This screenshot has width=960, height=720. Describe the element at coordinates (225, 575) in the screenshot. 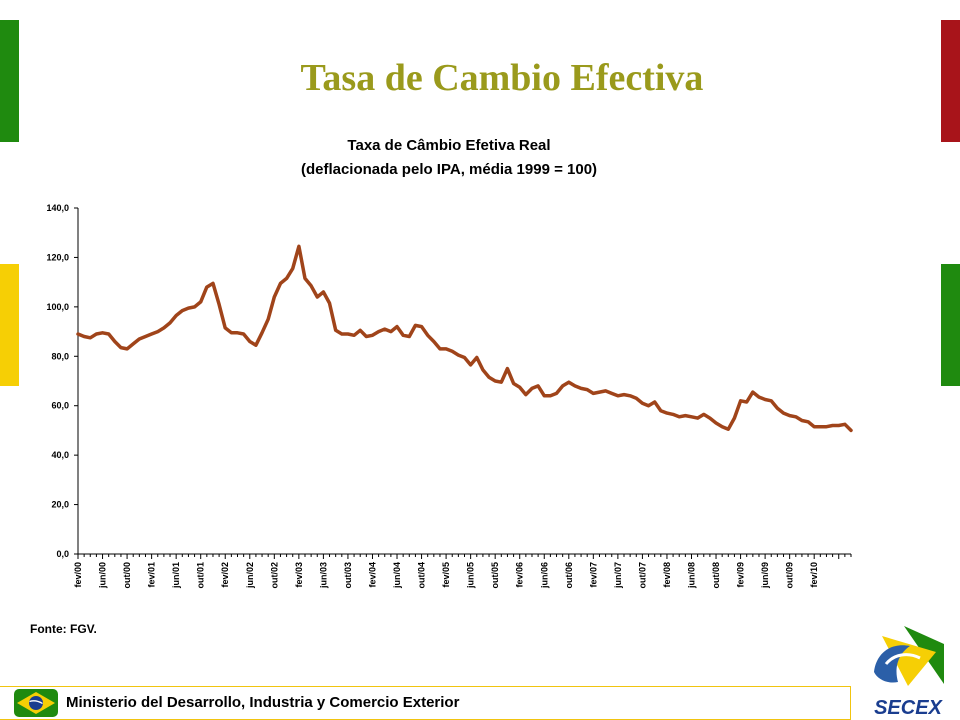

I see `x-tick-label: fev/02` at that location.